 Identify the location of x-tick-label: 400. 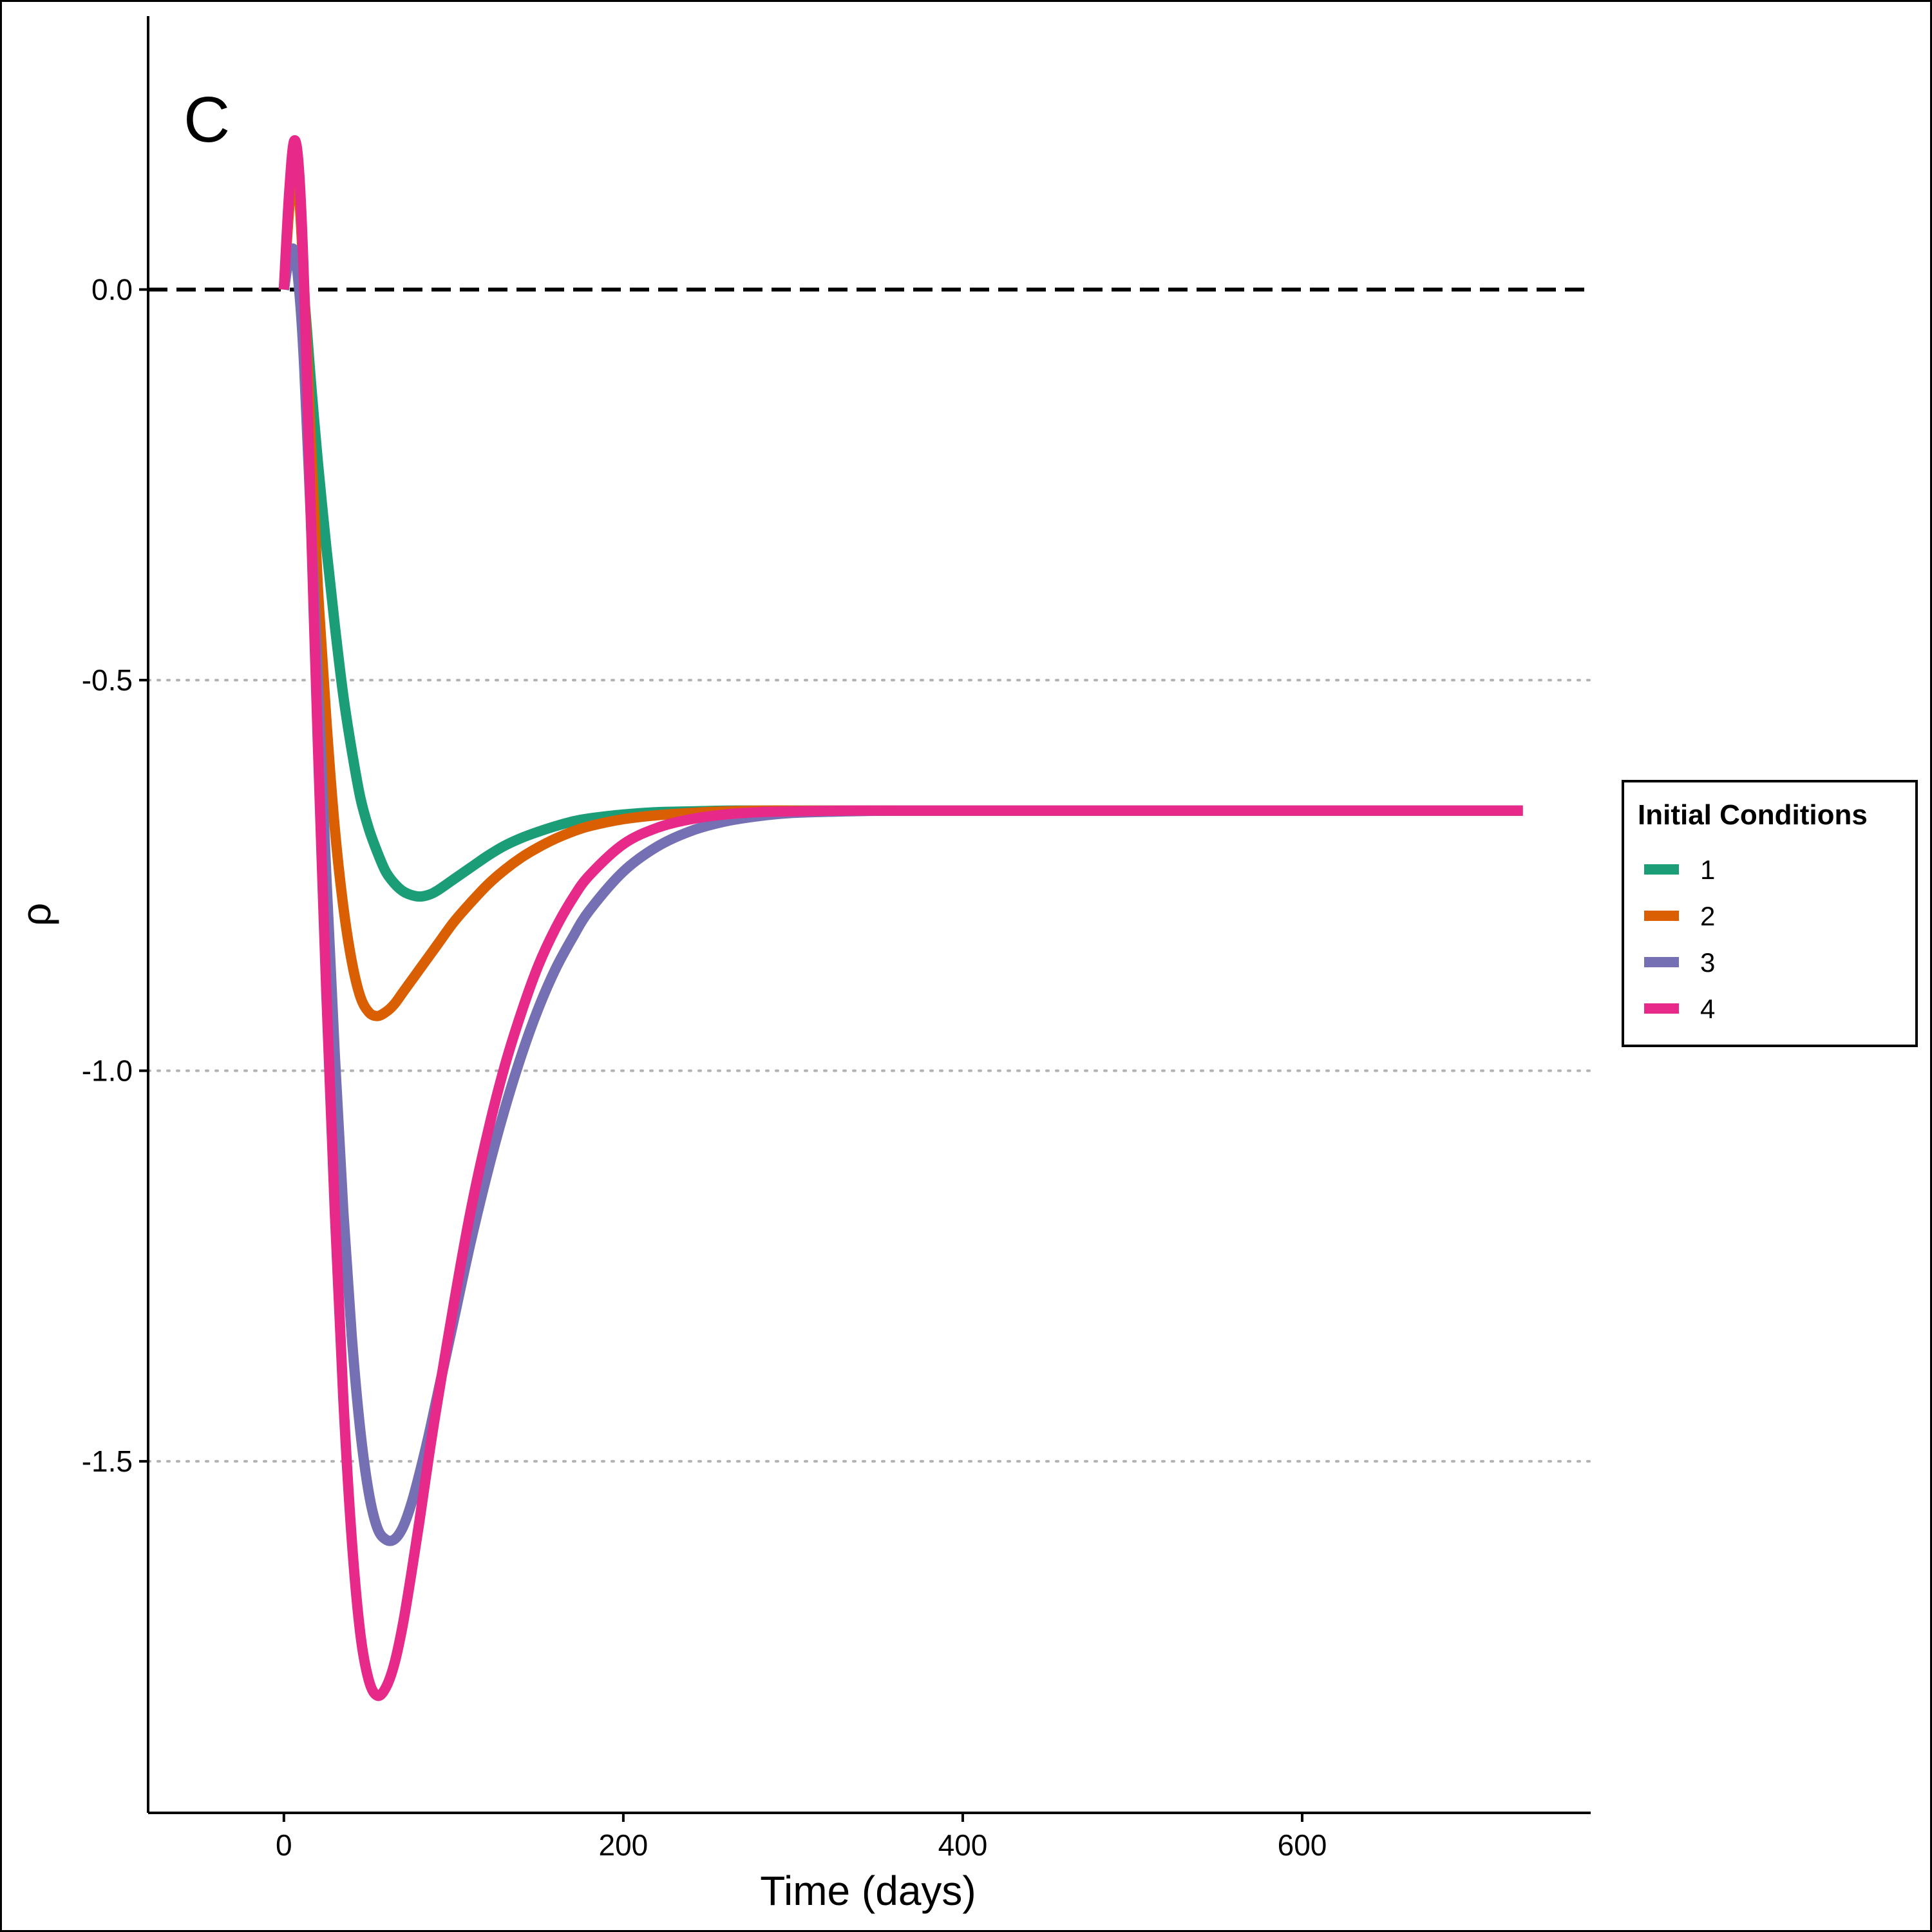
(963, 1845).